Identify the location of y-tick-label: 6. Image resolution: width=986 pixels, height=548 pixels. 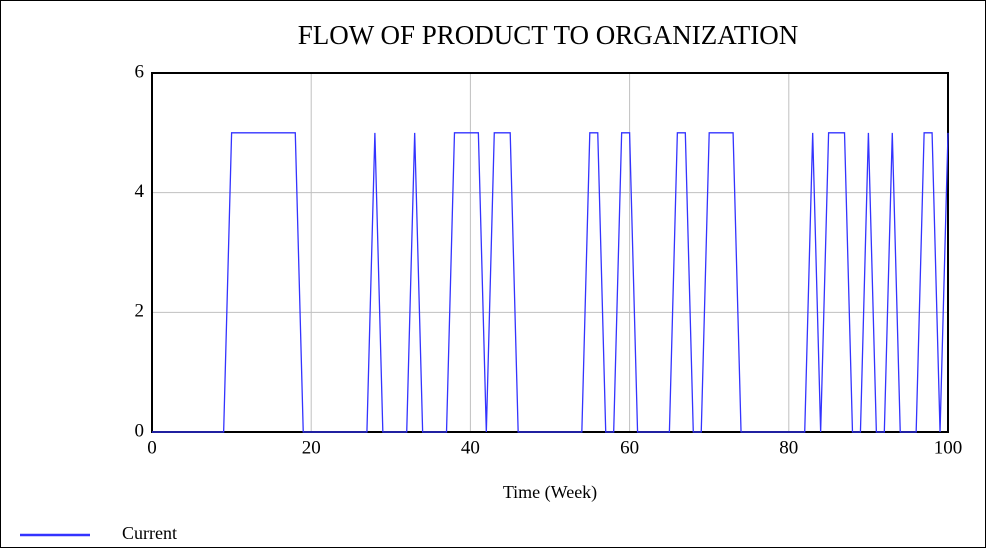
(140, 71).